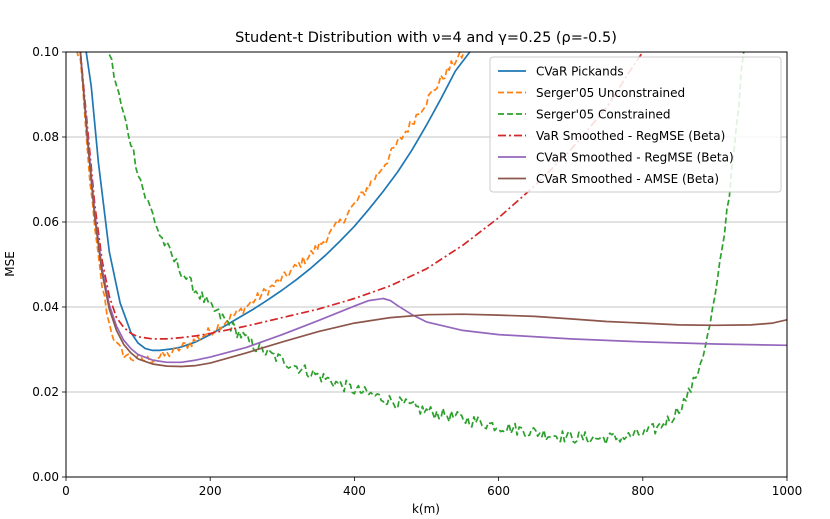 Image resolution: width=830 pixels, height=519 pixels. I want to click on legend-label: CVaR Smoothed - RegMSE (Beta), so click(635, 158).